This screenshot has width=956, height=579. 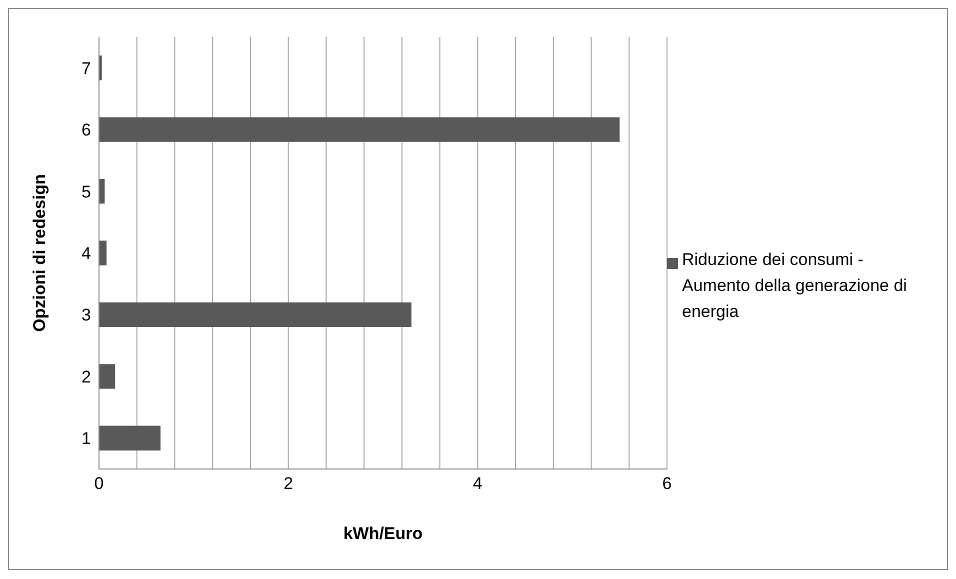 What do you see at coordinates (667, 484) in the screenshot?
I see `x-tick-label: 6` at bounding box center [667, 484].